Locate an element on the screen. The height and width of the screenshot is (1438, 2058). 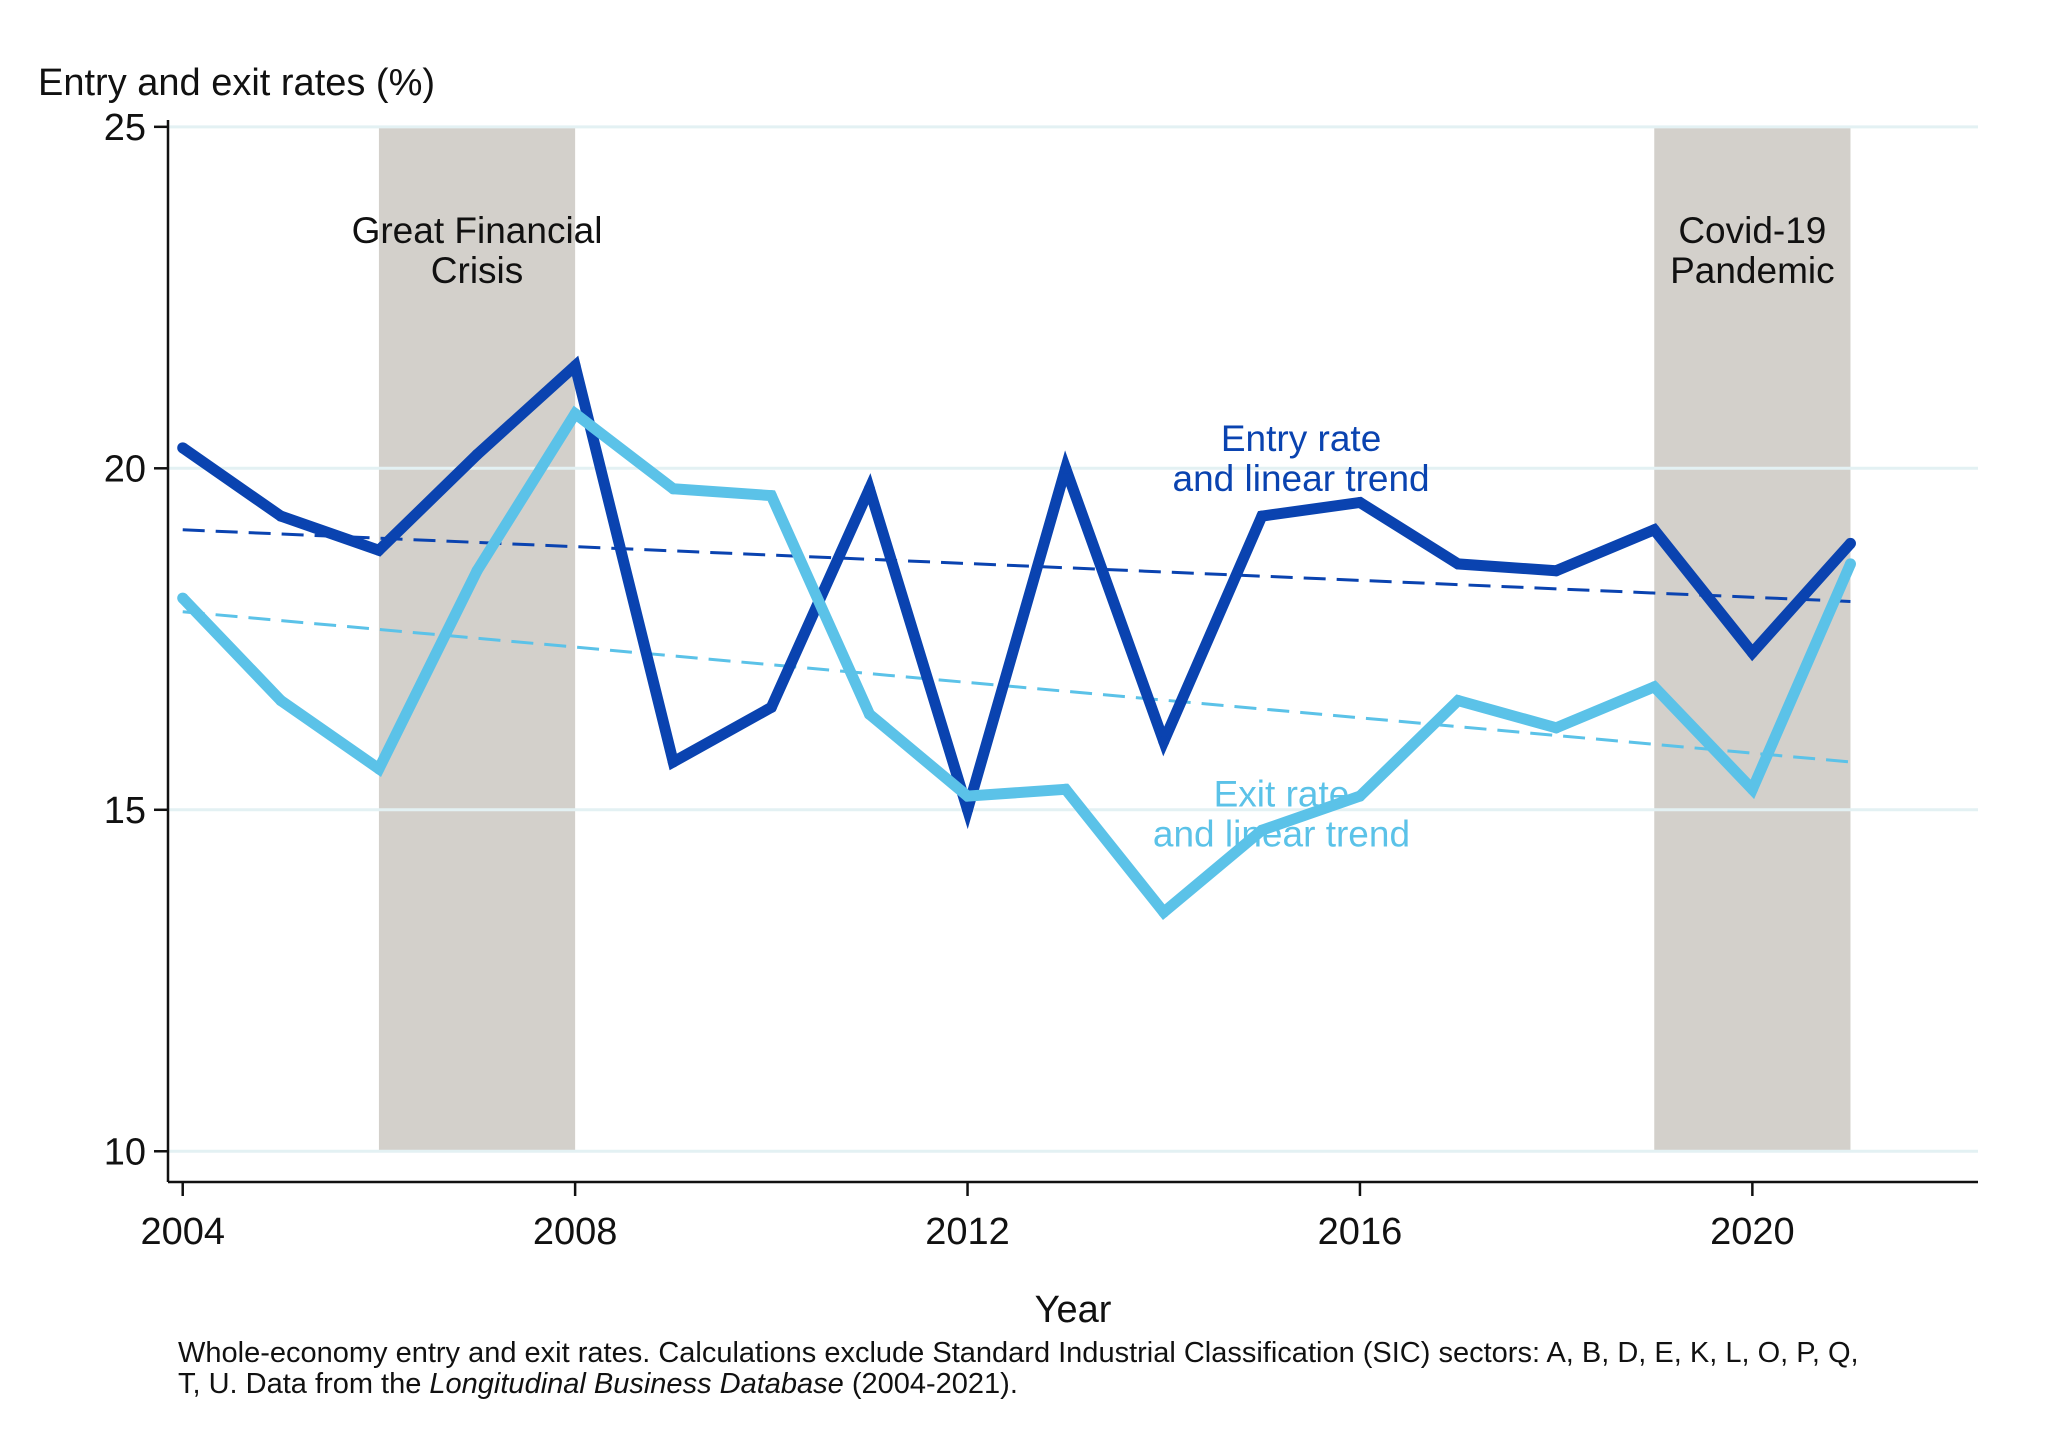
shaded-period-label-line: Crisis is located at coordinates (477, 270).